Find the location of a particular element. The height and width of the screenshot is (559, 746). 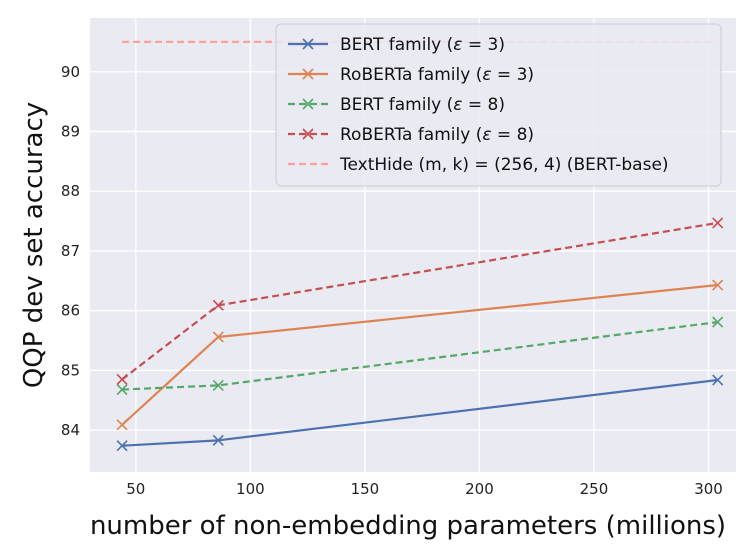

x-tick-label: 150 is located at coordinates (365, 489).